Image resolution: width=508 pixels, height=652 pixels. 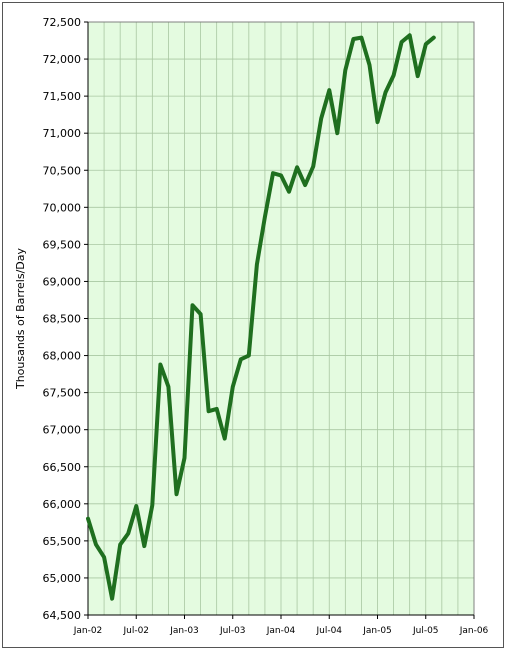 What do you see at coordinates (377, 631) in the screenshot?
I see `x-tick-label: Jan-05` at bounding box center [377, 631].